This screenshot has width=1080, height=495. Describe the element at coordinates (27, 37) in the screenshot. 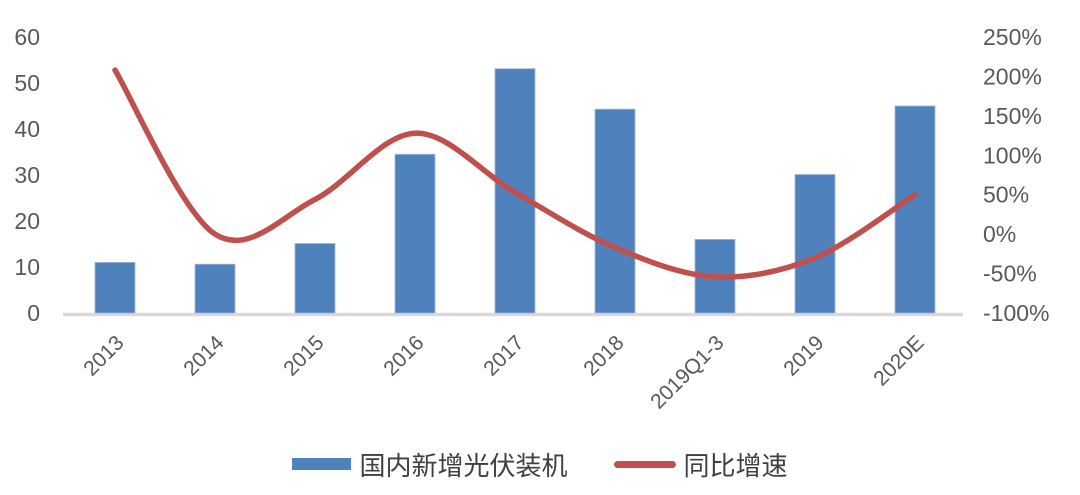

I see `left-axis-tick-60: 60` at that location.